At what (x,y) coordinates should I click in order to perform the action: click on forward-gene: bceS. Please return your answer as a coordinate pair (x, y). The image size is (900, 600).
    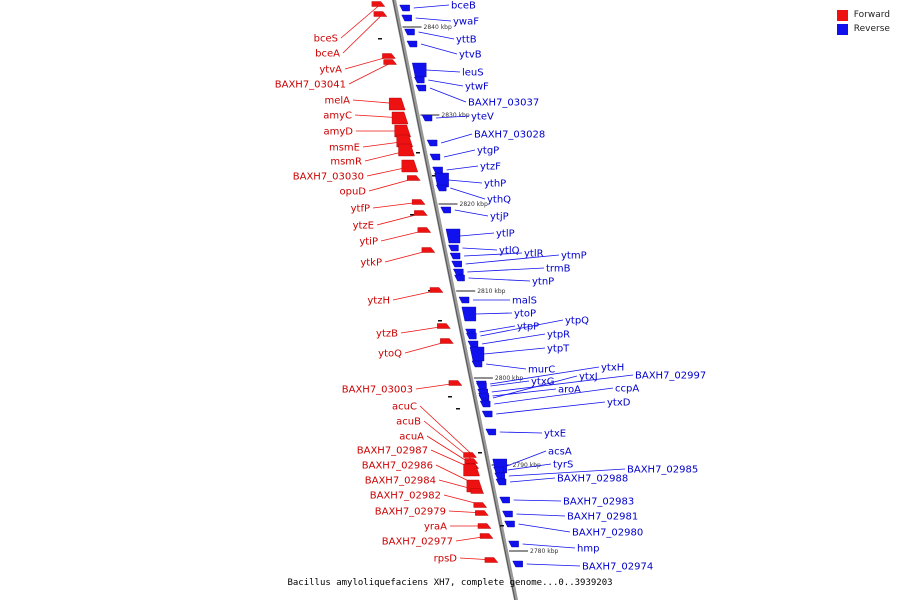
    Looking at the image, I should click on (350, 23).